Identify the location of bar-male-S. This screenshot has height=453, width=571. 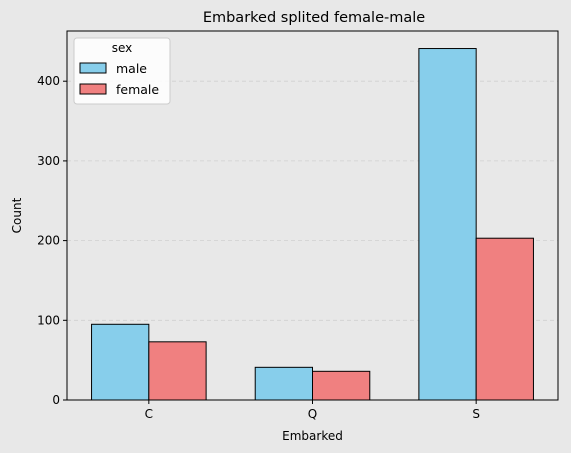
(447, 224).